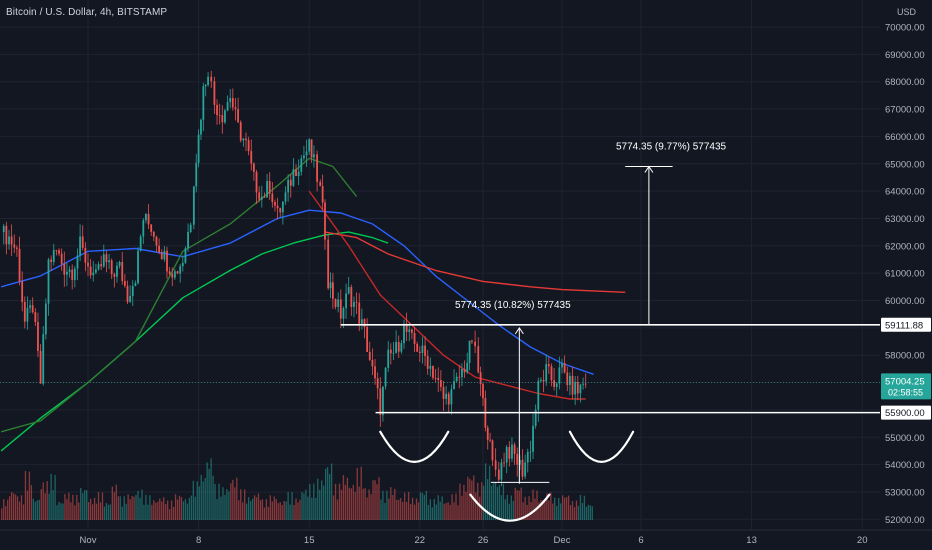 Image resolution: width=932 pixels, height=550 pixels. Describe the element at coordinates (297, 489) in the screenshot. I see `volume-bars` at that location.